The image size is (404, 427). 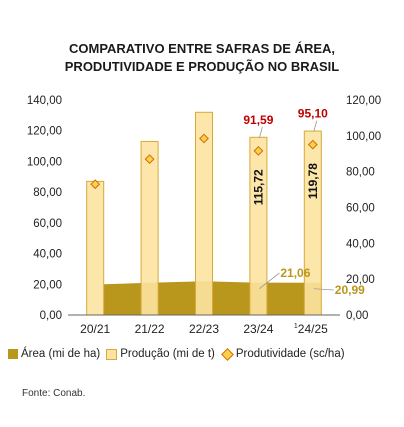 I want to click on chart-title-line-1: COMPARATIVO ENTRE SAFRAS DE ÁREA,, so click(x=202, y=48).